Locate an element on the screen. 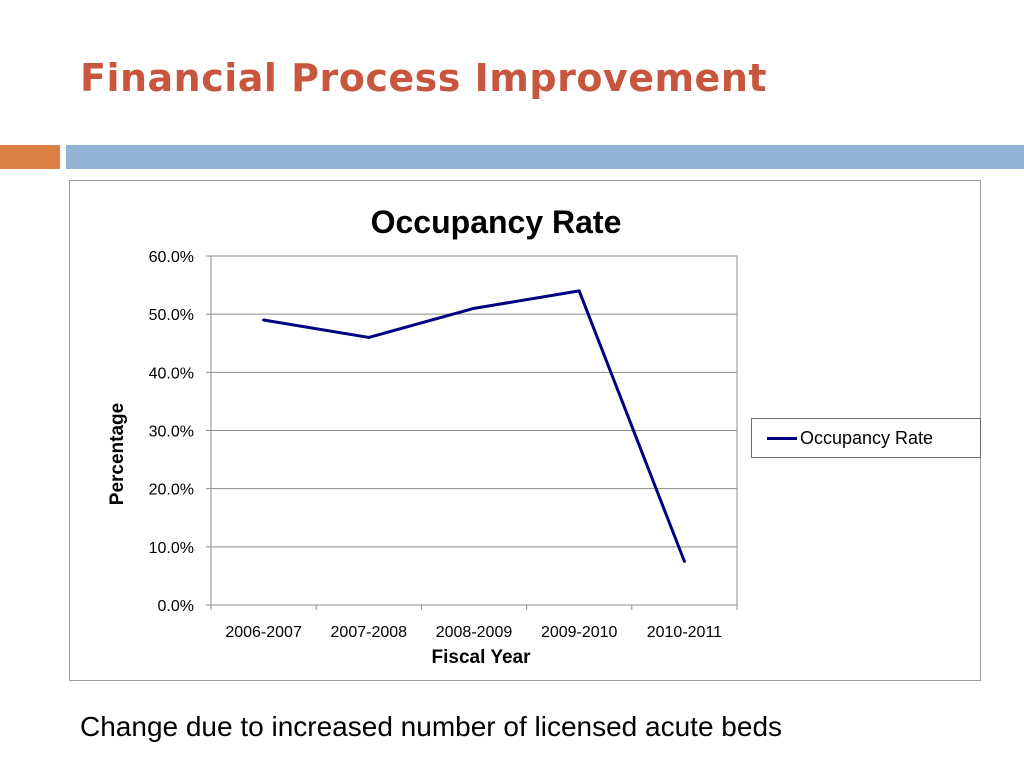 This screenshot has height=768, width=1024. x-tick-label: 2006-2007 is located at coordinates (263, 632).